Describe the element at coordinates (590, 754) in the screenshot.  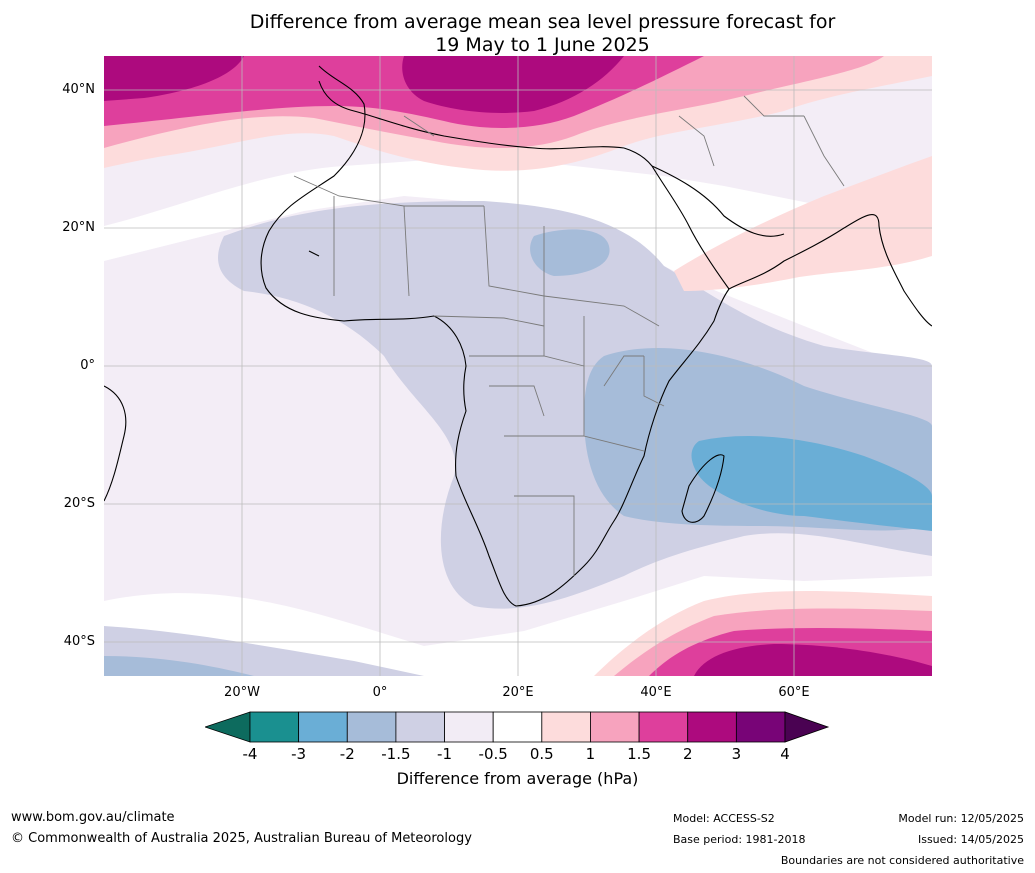
I see `colorbar-tick: 1` at that location.